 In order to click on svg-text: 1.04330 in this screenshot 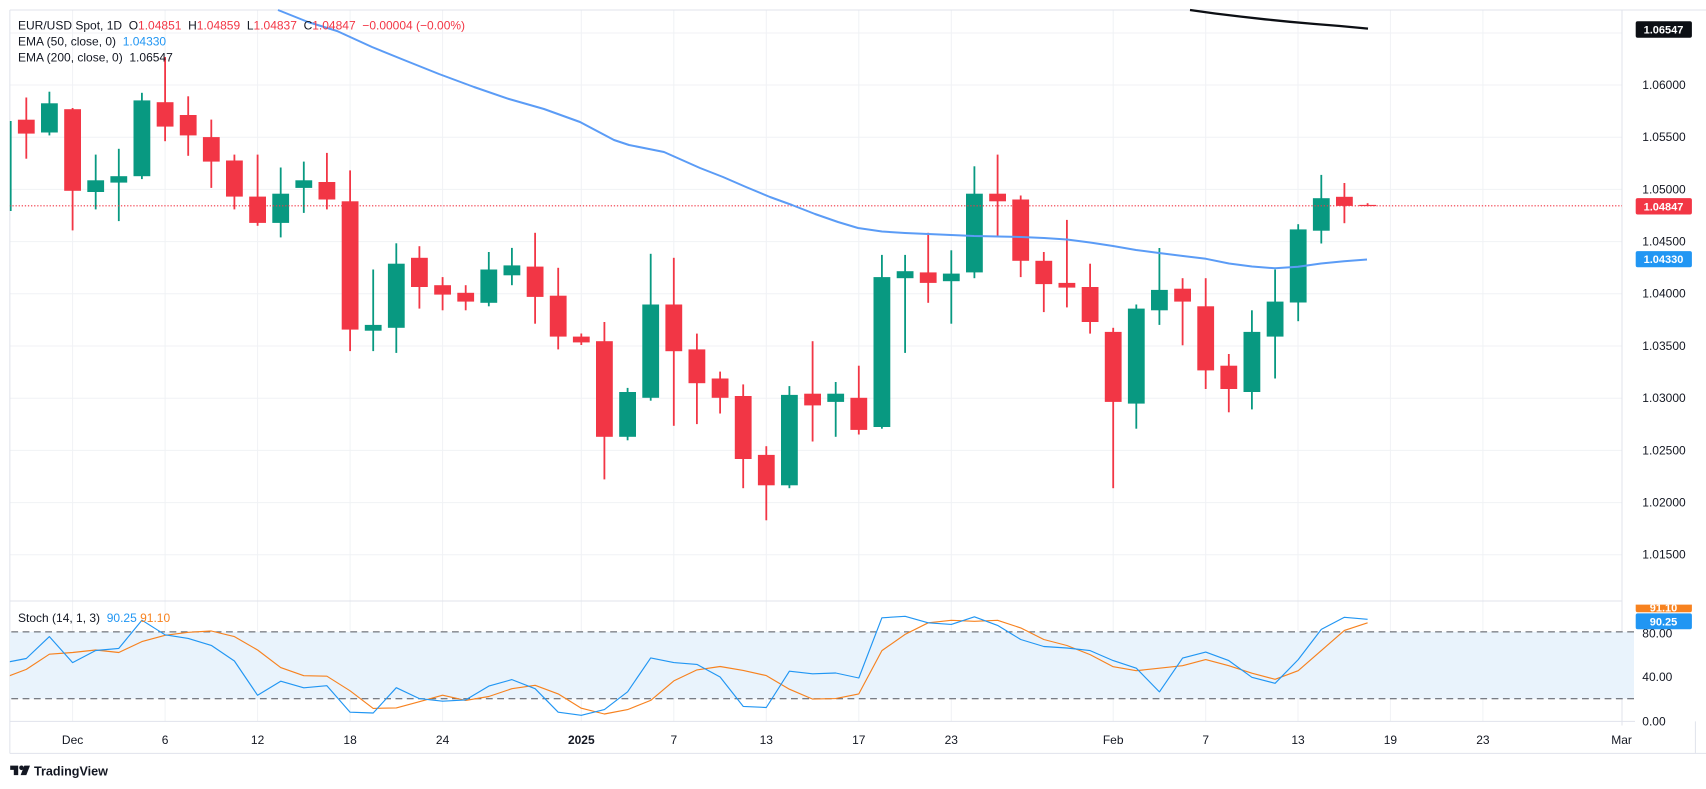, I will do `click(1664, 260)`.